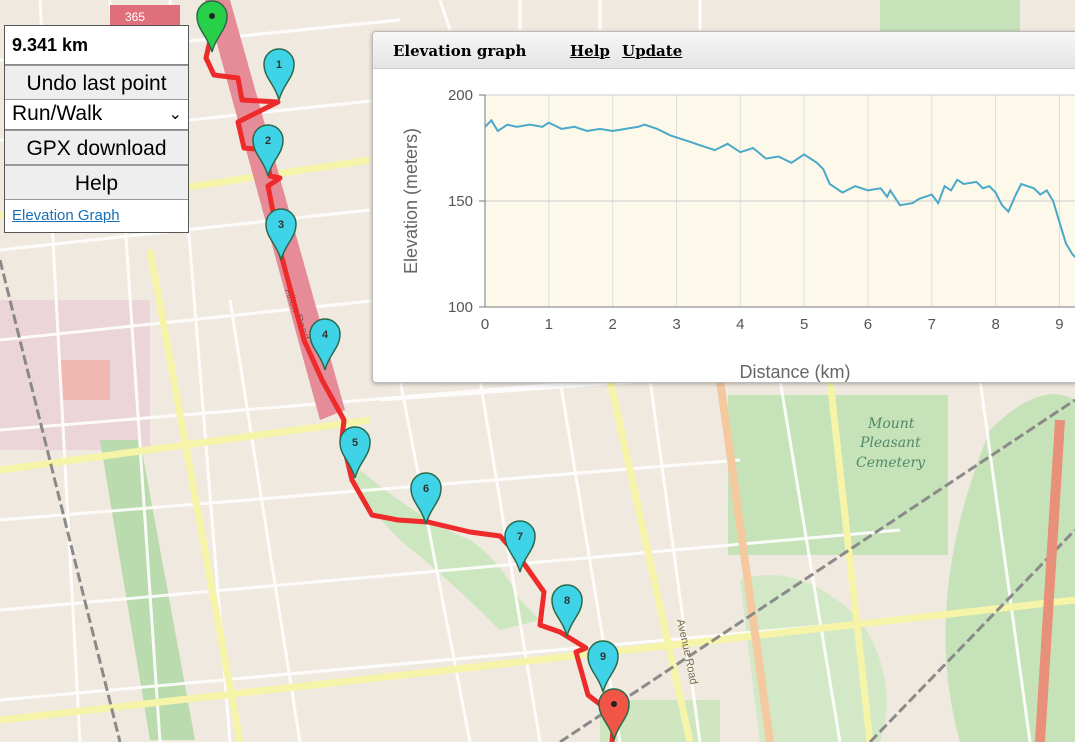  What do you see at coordinates (794, 372) in the screenshot?
I see `x-axis-label: Distance (km)` at bounding box center [794, 372].